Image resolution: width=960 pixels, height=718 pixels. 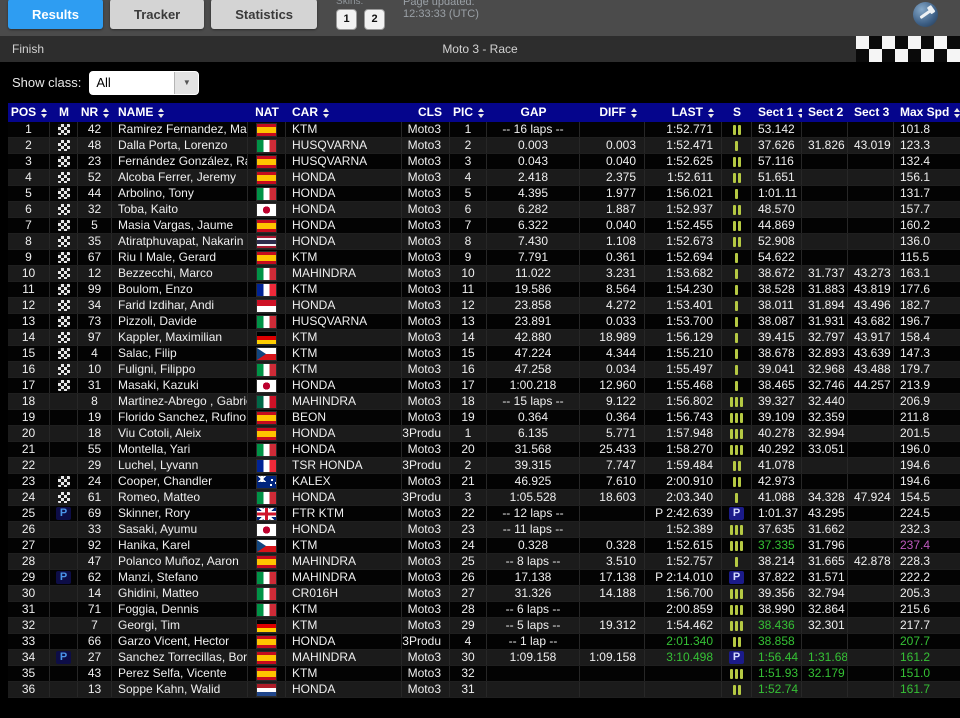 I want to click on col-header-name: NAME, so click(x=180, y=112).